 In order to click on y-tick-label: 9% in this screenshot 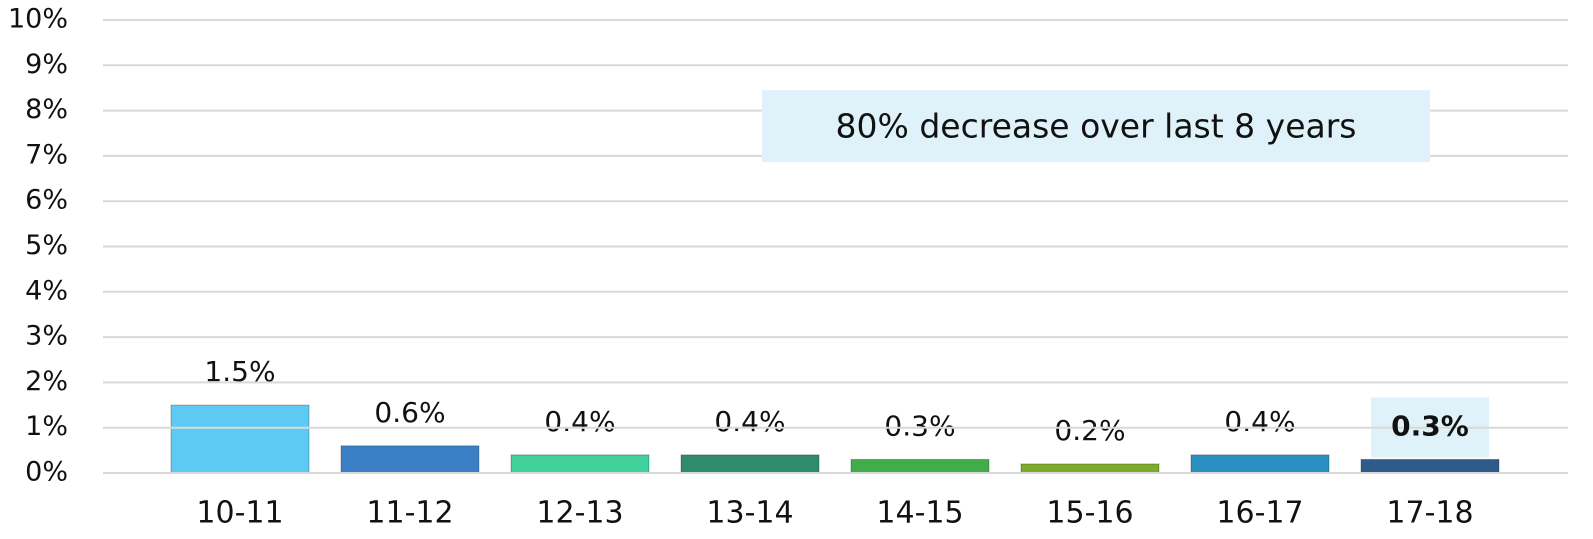, I will do `click(46, 64)`.